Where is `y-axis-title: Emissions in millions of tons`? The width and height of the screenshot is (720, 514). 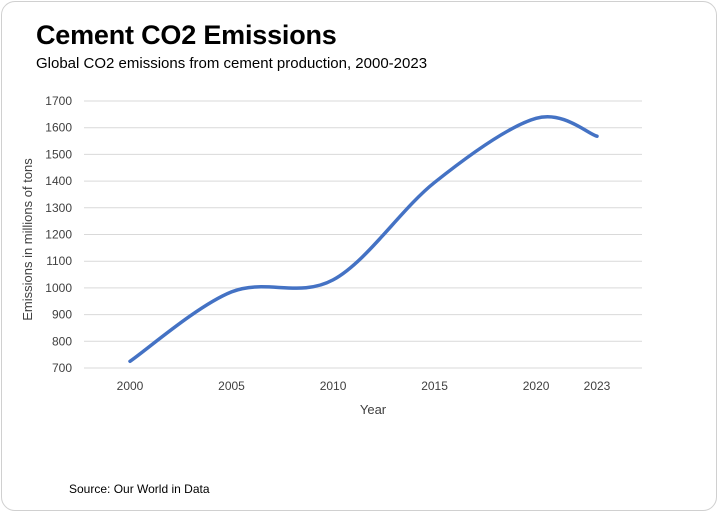
y-axis-title: Emissions in millions of tons is located at coordinates (27, 239).